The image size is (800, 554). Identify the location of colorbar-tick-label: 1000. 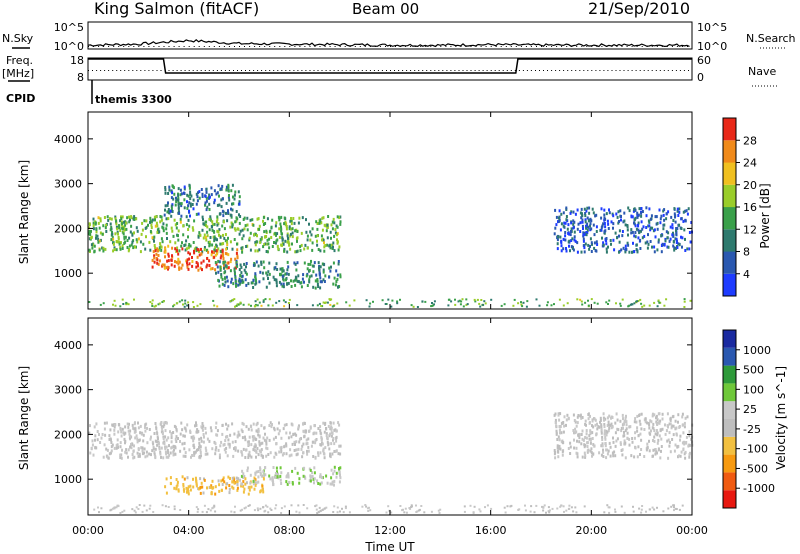
(757, 350).